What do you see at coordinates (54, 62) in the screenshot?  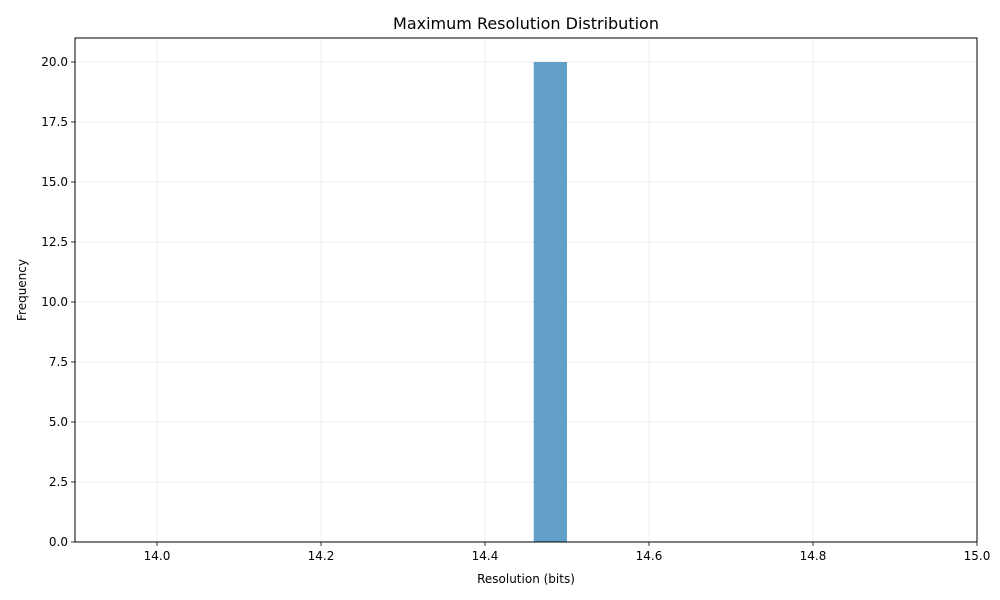 I see `y-tick-label: 20.0` at bounding box center [54, 62].